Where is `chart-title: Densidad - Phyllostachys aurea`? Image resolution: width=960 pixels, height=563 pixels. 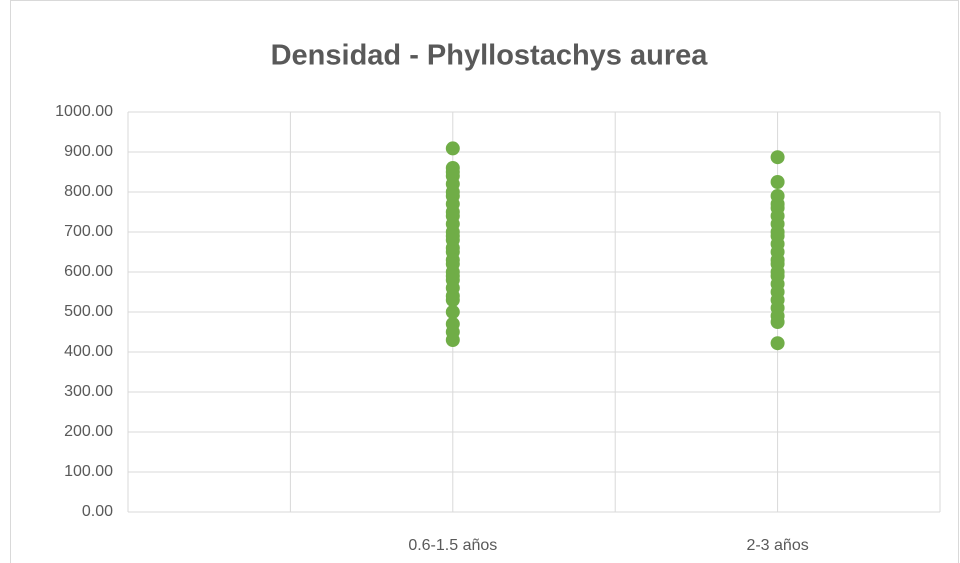 chart-title: Densidad - Phyllostachys aurea is located at coordinates (490, 56).